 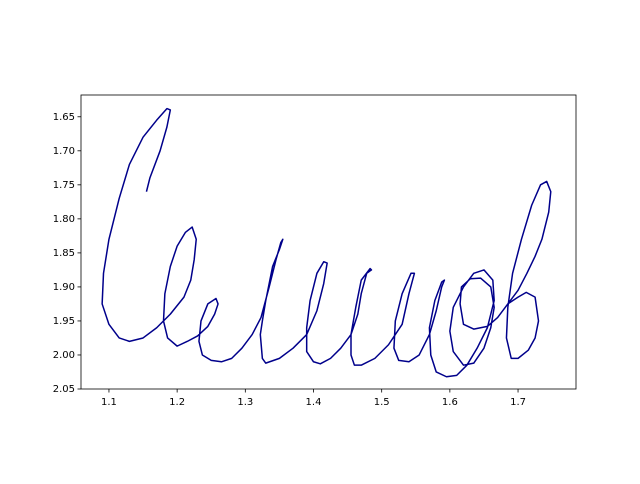 I want to click on x-tick-label: 1.7, so click(x=518, y=402).